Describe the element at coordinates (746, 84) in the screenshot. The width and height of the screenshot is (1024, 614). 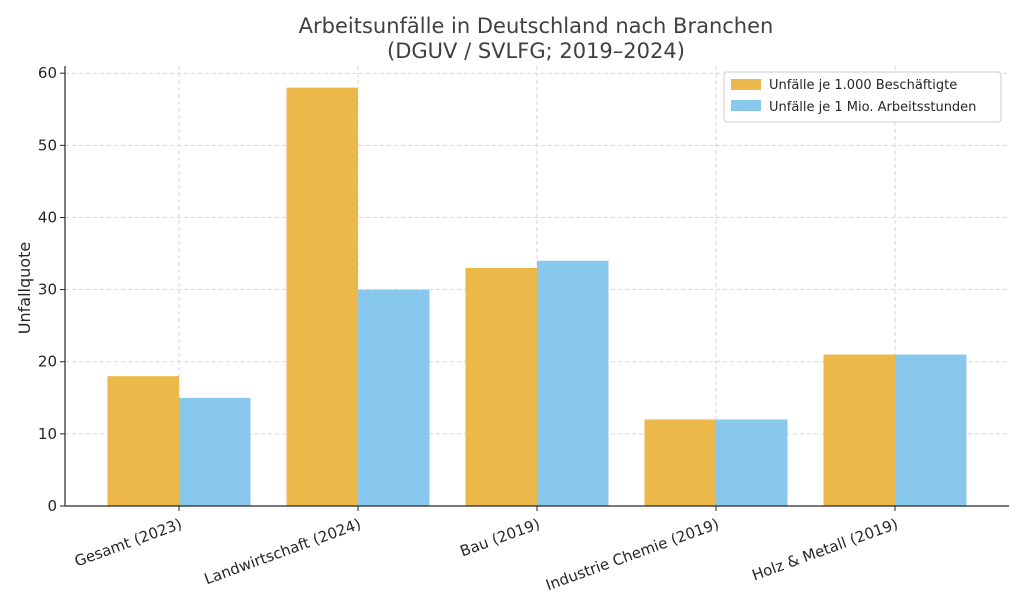
I see `legend-swatch-accidents-per-1000-employees` at that location.